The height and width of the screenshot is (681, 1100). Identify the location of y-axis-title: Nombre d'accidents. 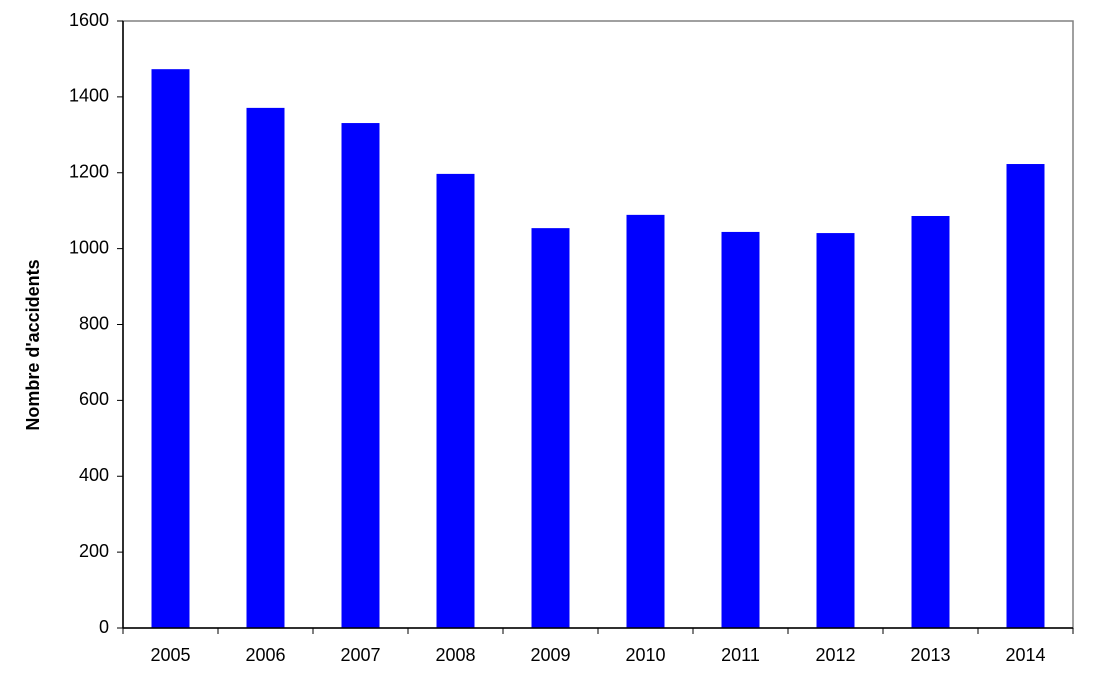
(33, 344).